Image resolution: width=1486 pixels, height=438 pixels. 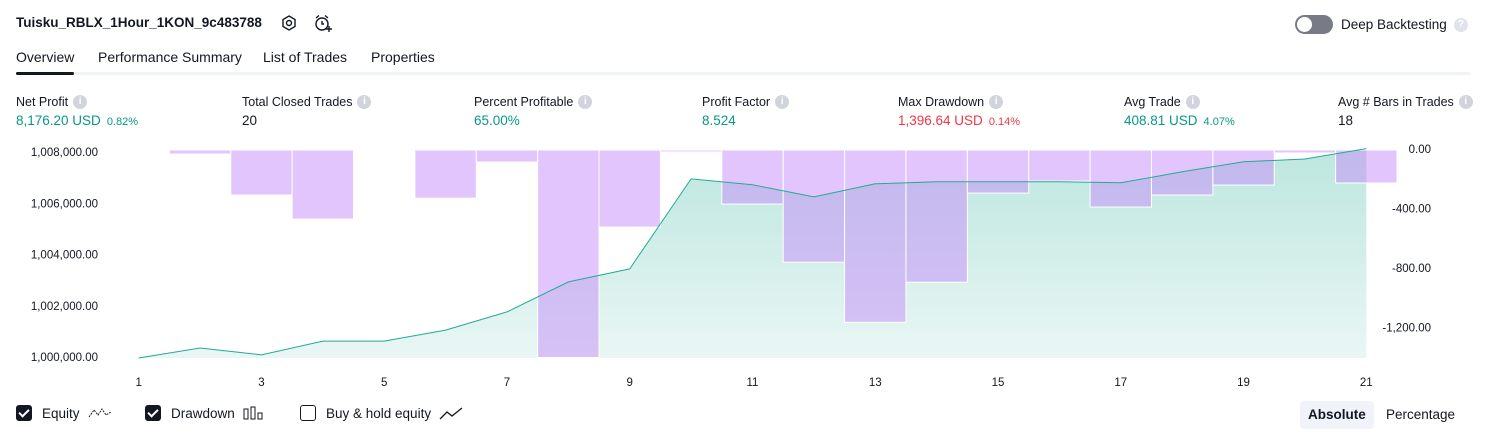 I want to click on tab-divider, so click(x=743, y=73).